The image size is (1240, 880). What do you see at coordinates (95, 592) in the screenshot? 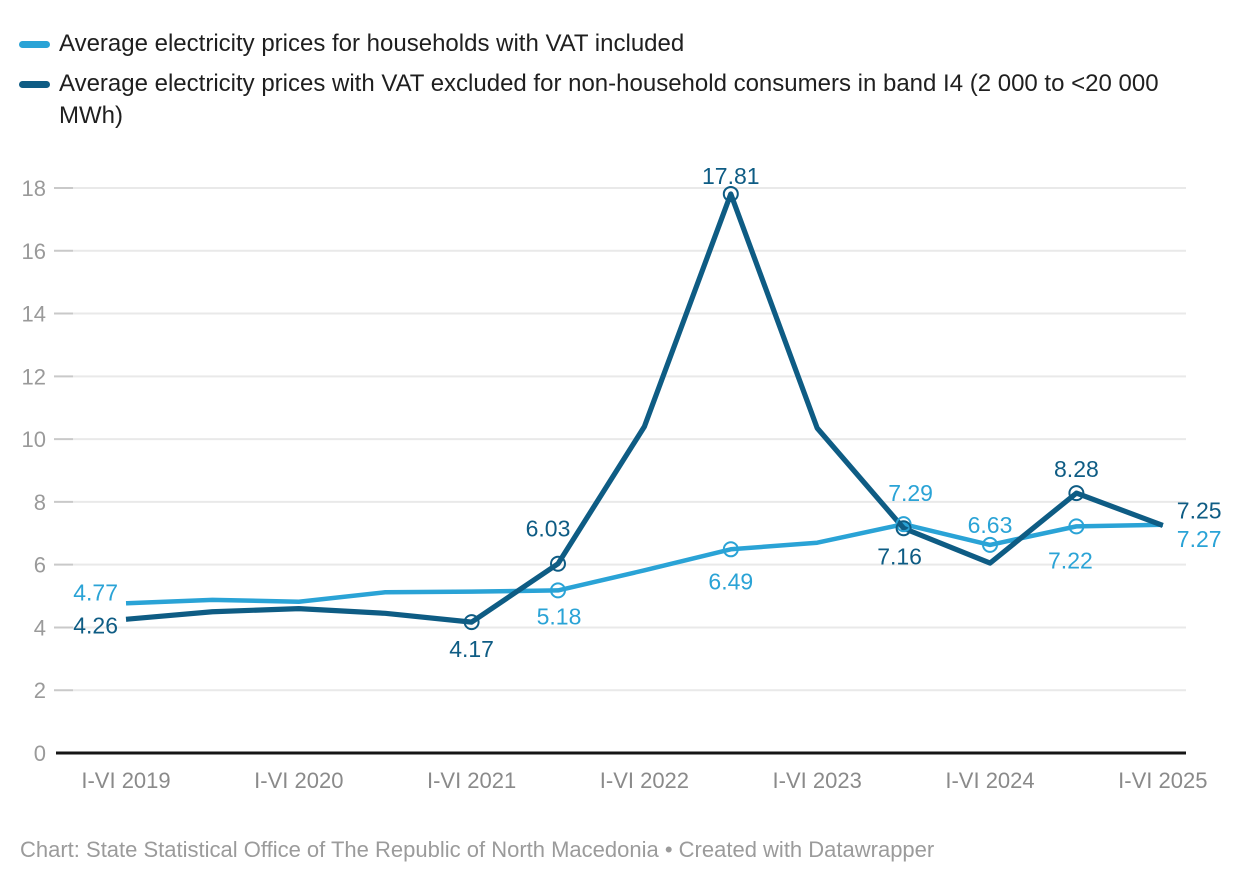
I see `data-point-label-0: 4.77` at bounding box center [95, 592].